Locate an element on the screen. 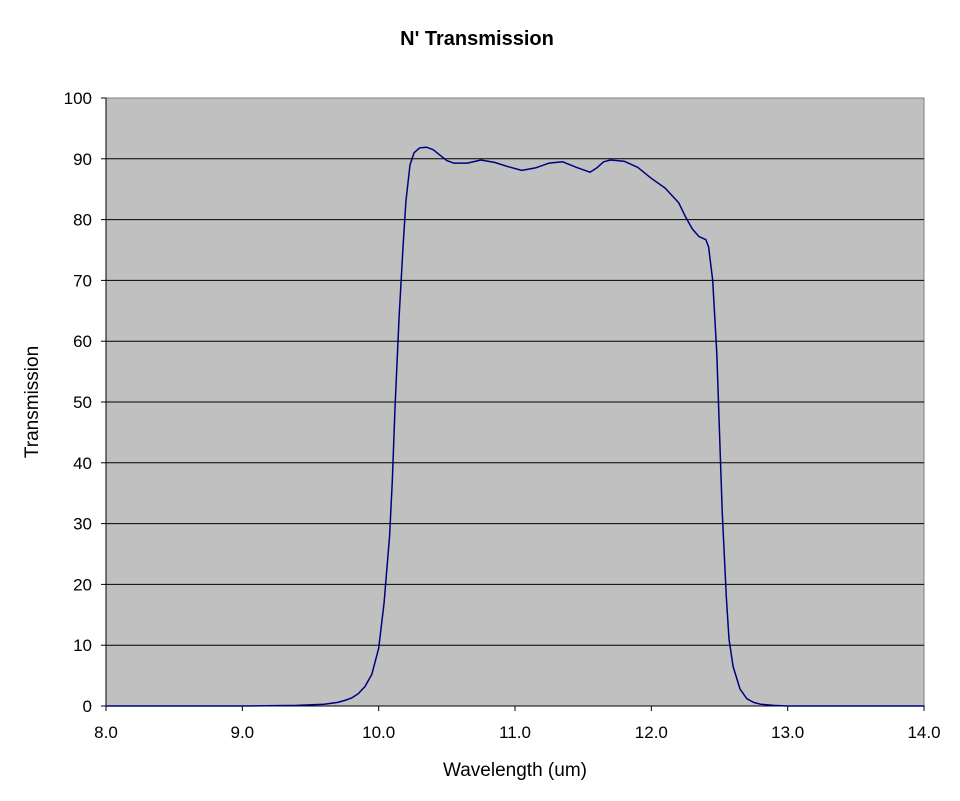 The width and height of the screenshot is (960, 801). y-tick-label: 60 is located at coordinates (82, 341).